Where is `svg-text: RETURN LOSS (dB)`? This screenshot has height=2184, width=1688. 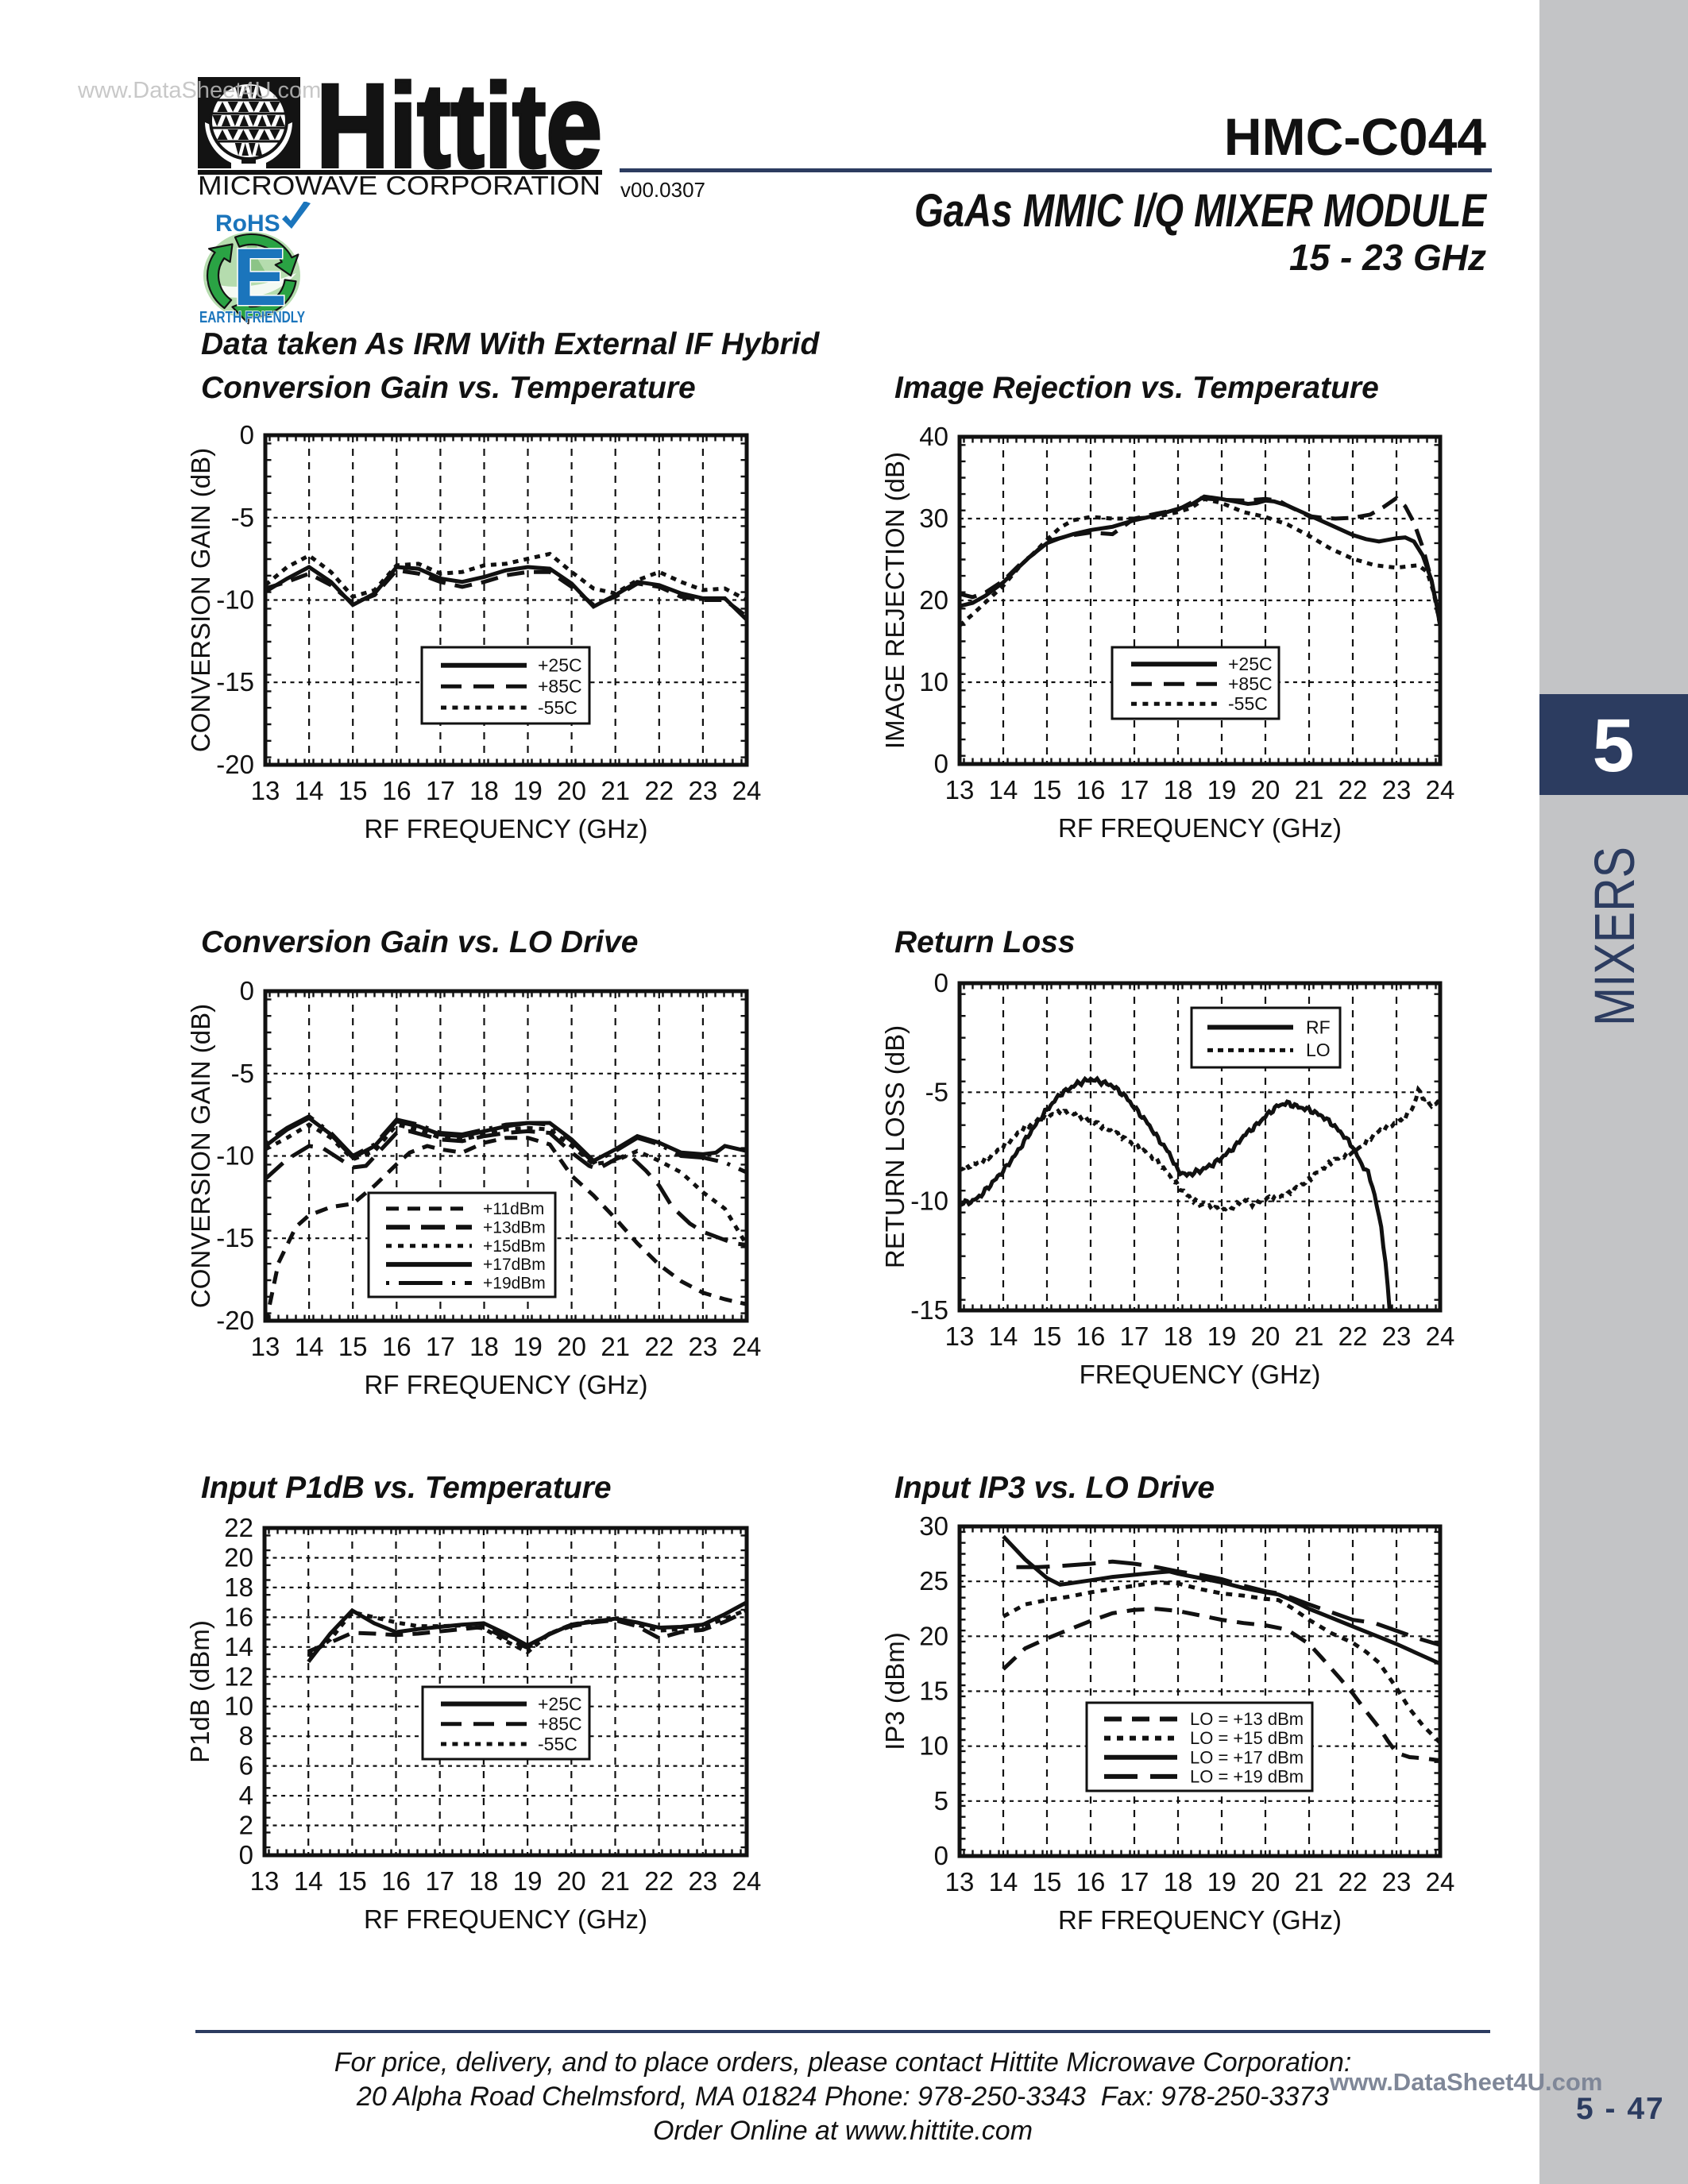 svg-text: RETURN LOSS (dB) is located at coordinates (895, 1146).